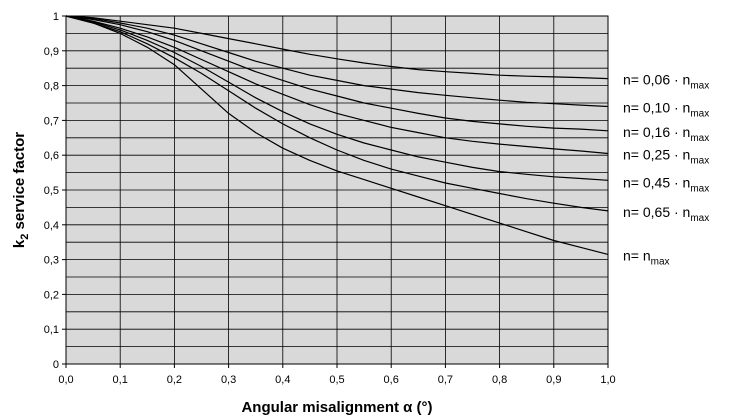  I want to click on series-label: n= 0,10 · nmax, so click(666, 110).